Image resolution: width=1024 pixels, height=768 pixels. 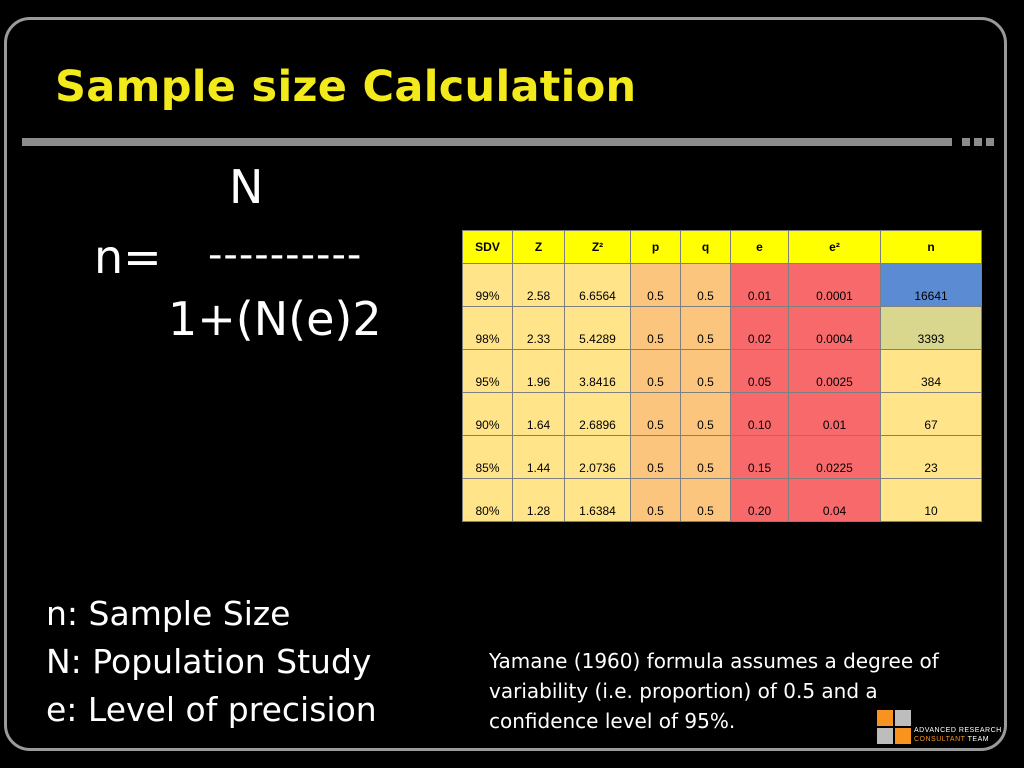 I want to click on table-row: 90% 1.64 2.6896 0.5 0.5 0.10 0.01 67, so click(x=722, y=414).